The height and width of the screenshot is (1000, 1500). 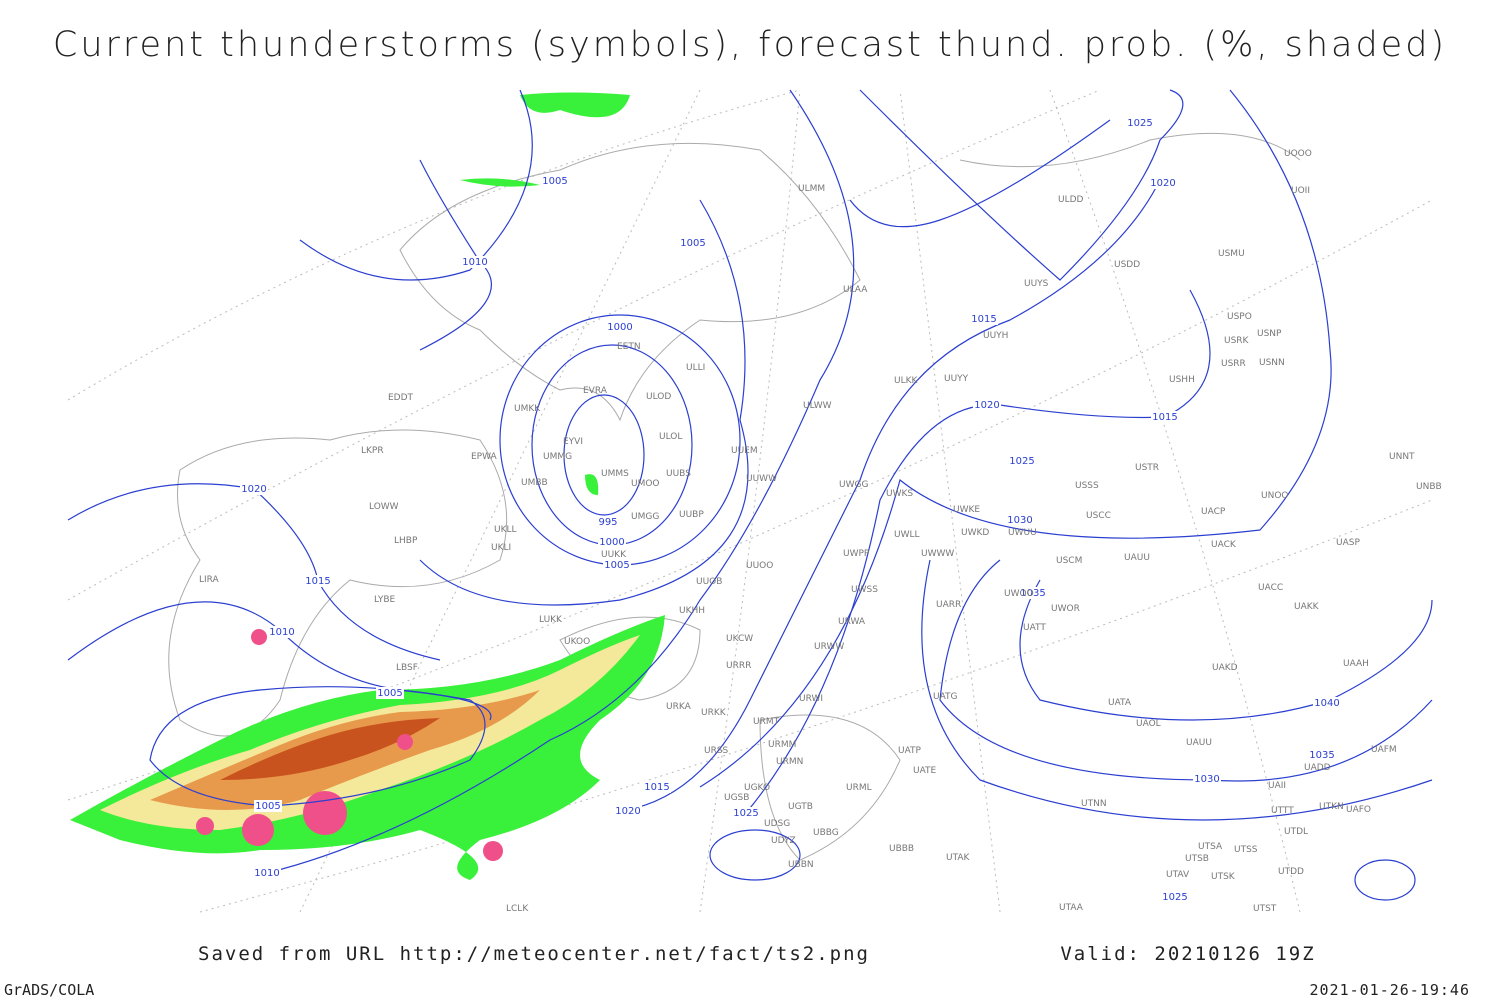 What do you see at coordinates (384, 600) in the screenshot?
I see `station-label: LYBE` at bounding box center [384, 600].